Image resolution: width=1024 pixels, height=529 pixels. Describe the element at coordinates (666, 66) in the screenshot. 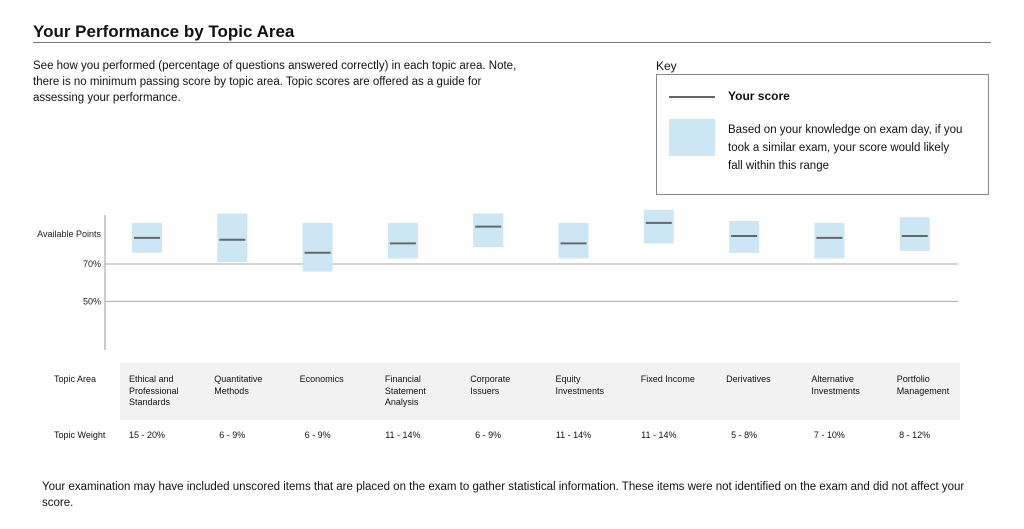

I see `key-heading: Key` at that location.